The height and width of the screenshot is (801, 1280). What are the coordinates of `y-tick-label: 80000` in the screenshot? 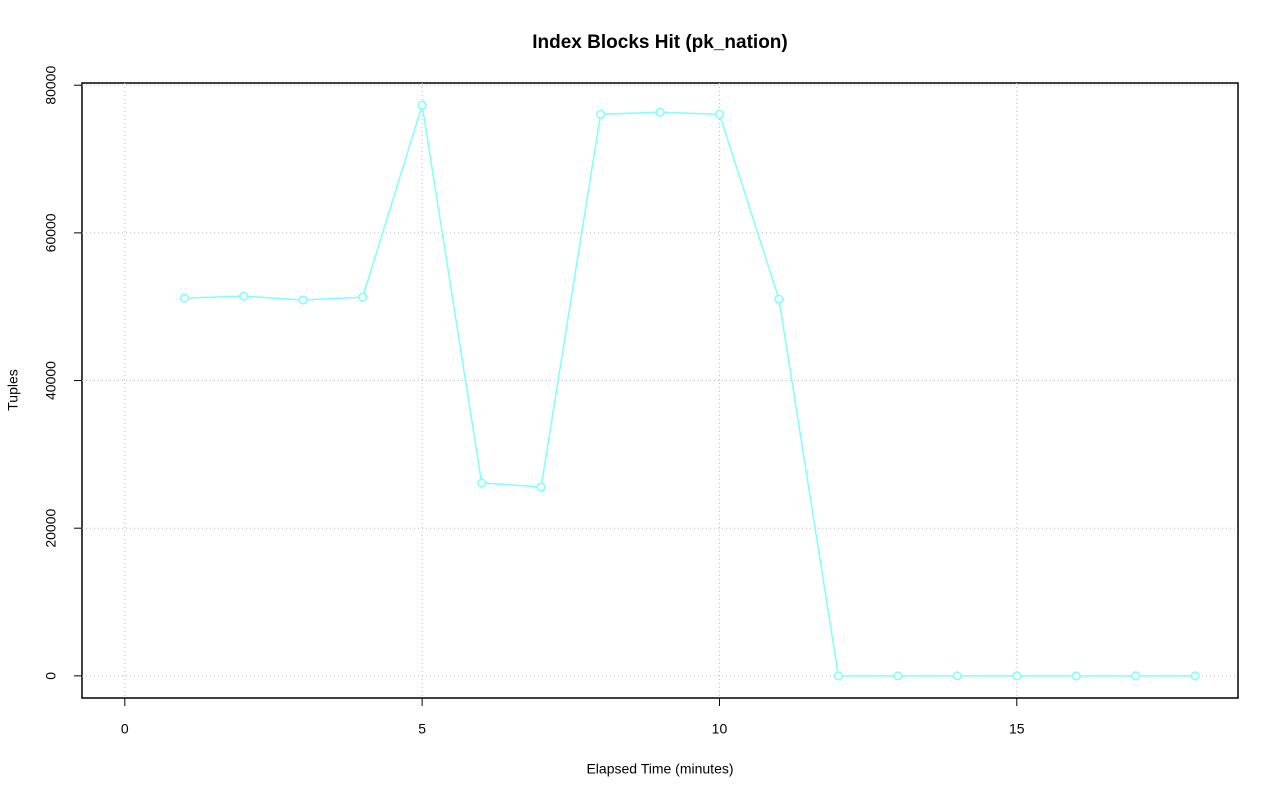 It's located at (51, 85).